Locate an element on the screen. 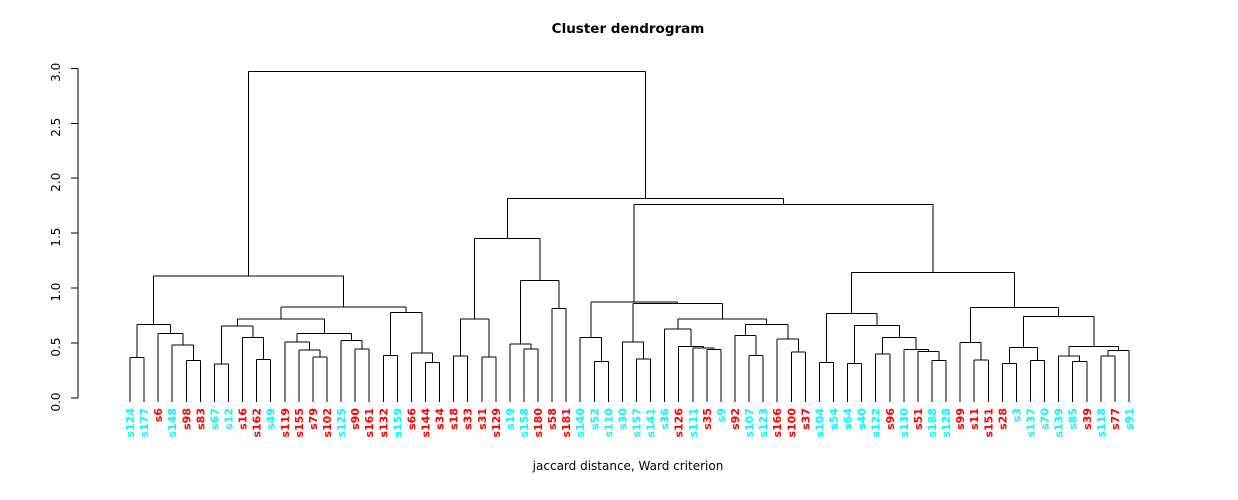  leaf-label-s31: s31 is located at coordinates (482, 419).